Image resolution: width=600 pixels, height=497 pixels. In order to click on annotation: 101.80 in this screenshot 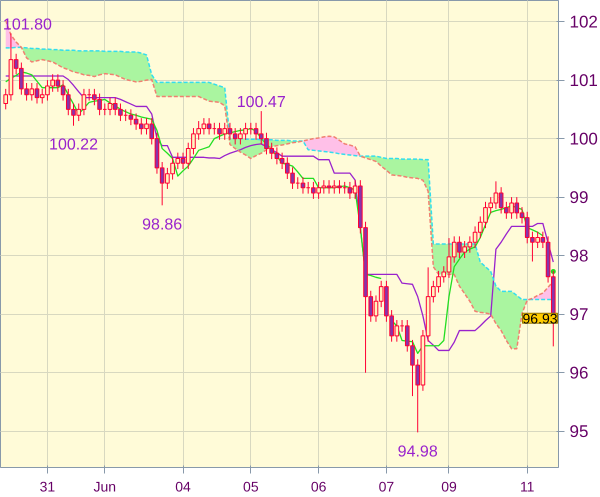, I will do `click(27, 25)`.